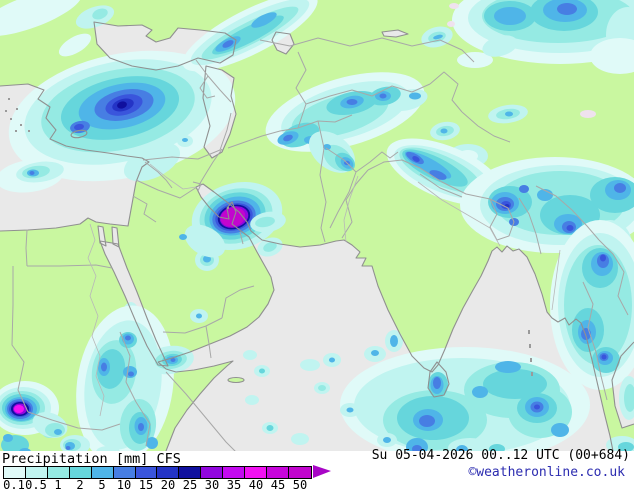  What do you see at coordinates (132, 459) in the screenshot?
I see `legend-unit: [mm]` at bounding box center [132, 459].